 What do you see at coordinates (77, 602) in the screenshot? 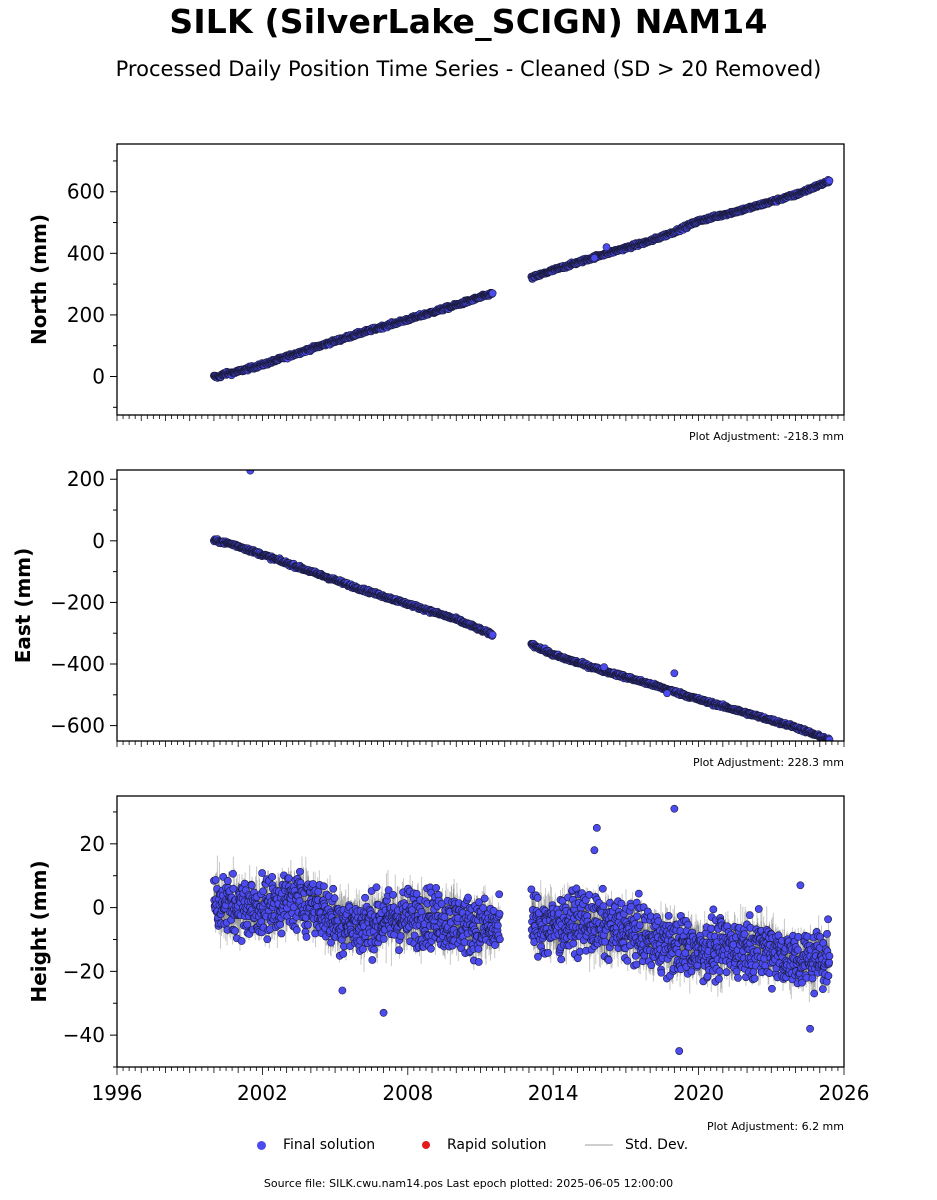
I see `y-tick-label: −200` at bounding box center [77, 602].